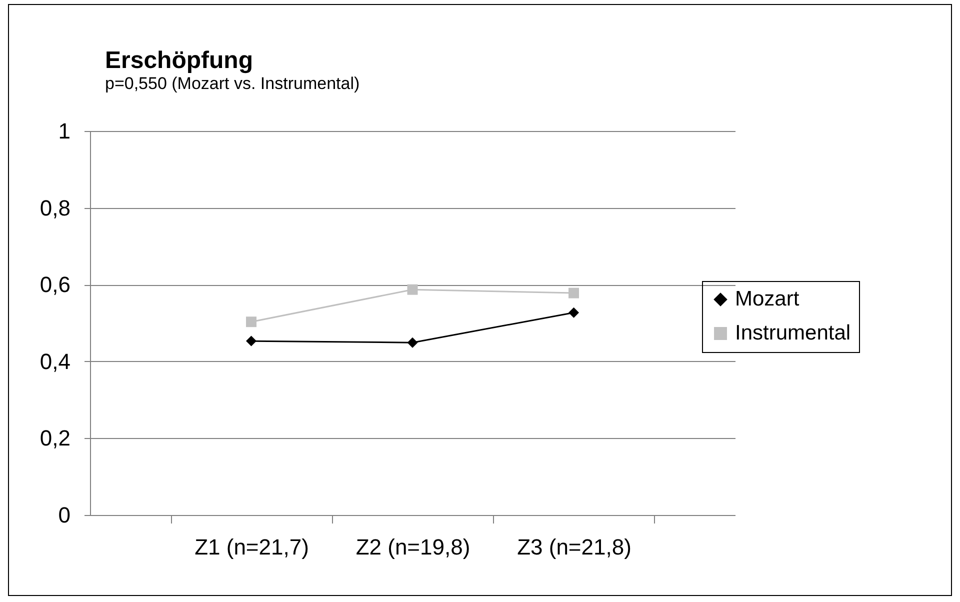 The image size is (960, 602). Describe the element at coordinates (413, 547) in the screenshot. I see `x-tick-label: Z2 (n=19,8)` at that location.